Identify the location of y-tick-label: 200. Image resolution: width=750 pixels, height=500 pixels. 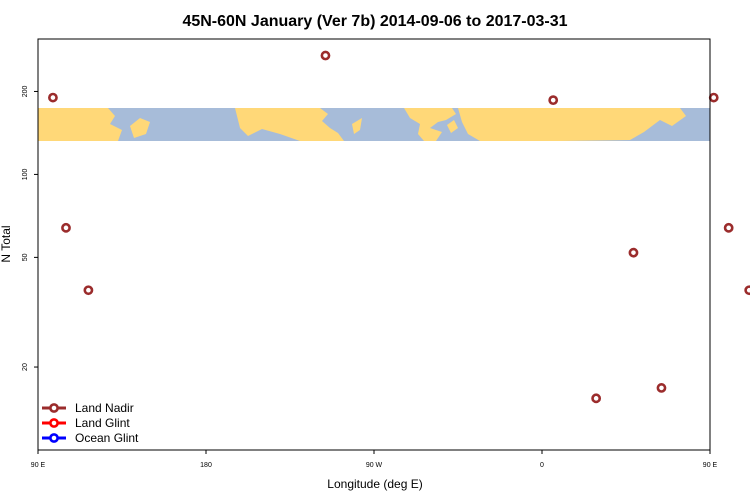
(25, 92).